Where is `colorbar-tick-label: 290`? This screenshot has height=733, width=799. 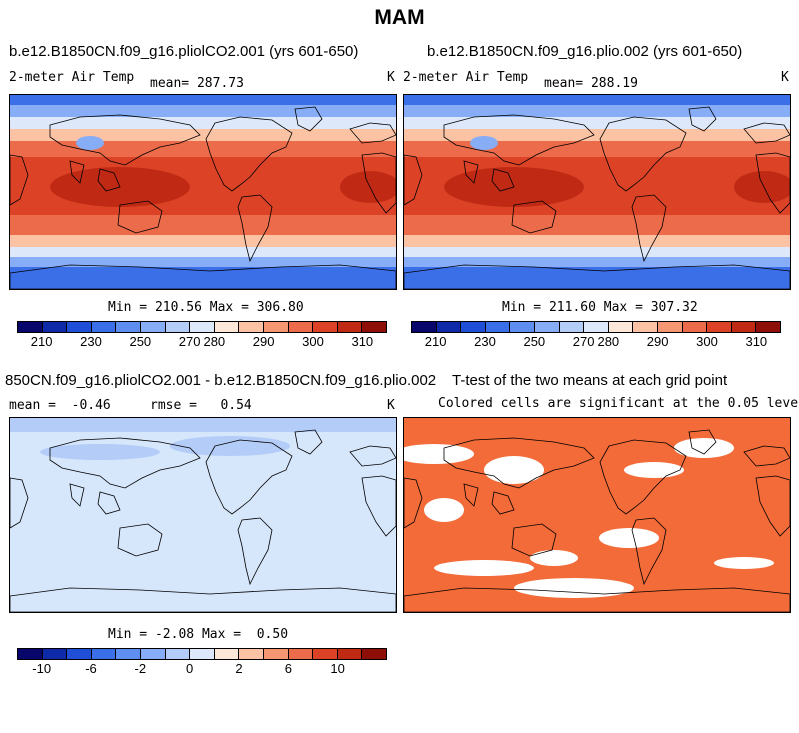
colorbar-tick-label: 290 is located at coordinates (657, 341).